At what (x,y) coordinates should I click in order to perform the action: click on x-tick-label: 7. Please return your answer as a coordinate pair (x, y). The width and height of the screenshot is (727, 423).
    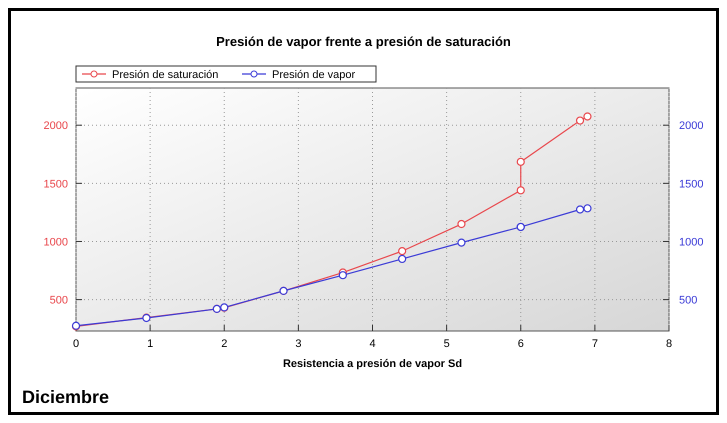
    Looking at the image, I should click on (595, 344).